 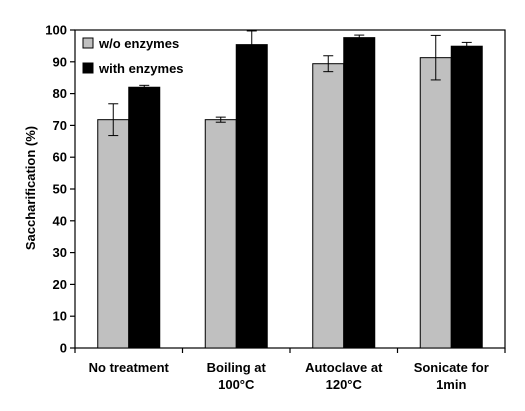 What do you see at coordinates (237, 367) in the screenshot?
I see `x-tick-label: Boiling at` at bounding box center [237, 367].